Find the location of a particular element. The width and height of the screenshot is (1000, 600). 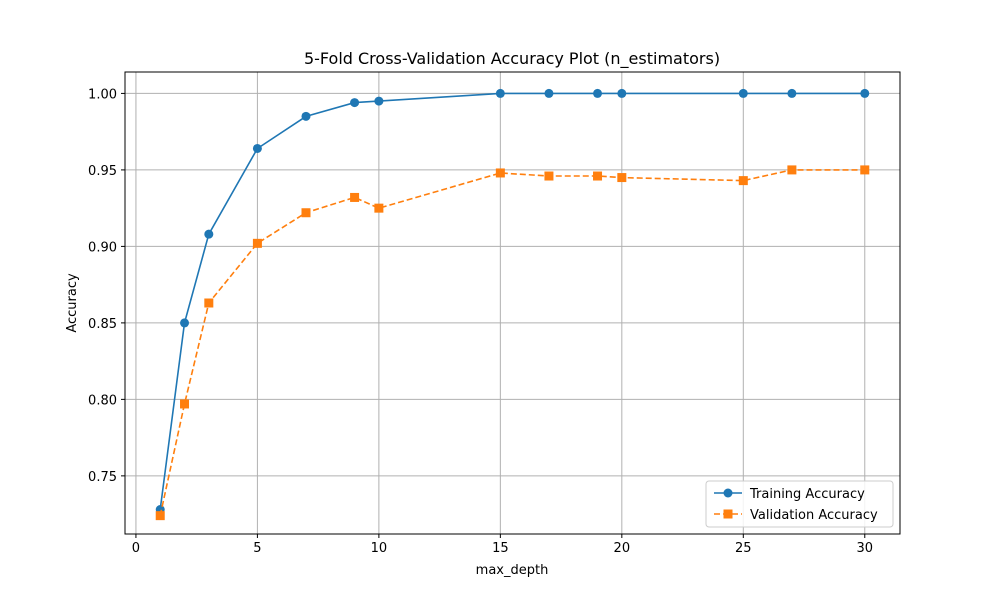

x-tick-label: 30 is located at coordinates (864, 548).